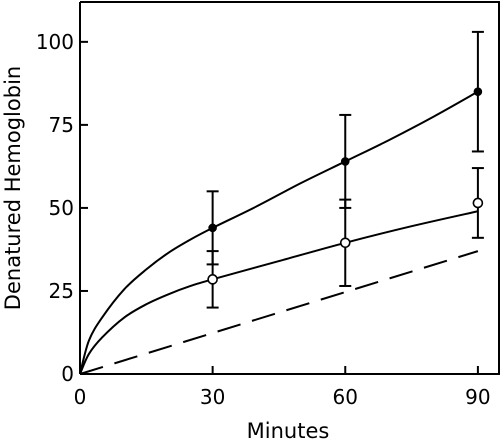 This screenshot has height=444, width=500. What do you see at coordinates (55, 42) in the screenshot?
I see `y-tick-label: 100` at bounding box center [55, 42].